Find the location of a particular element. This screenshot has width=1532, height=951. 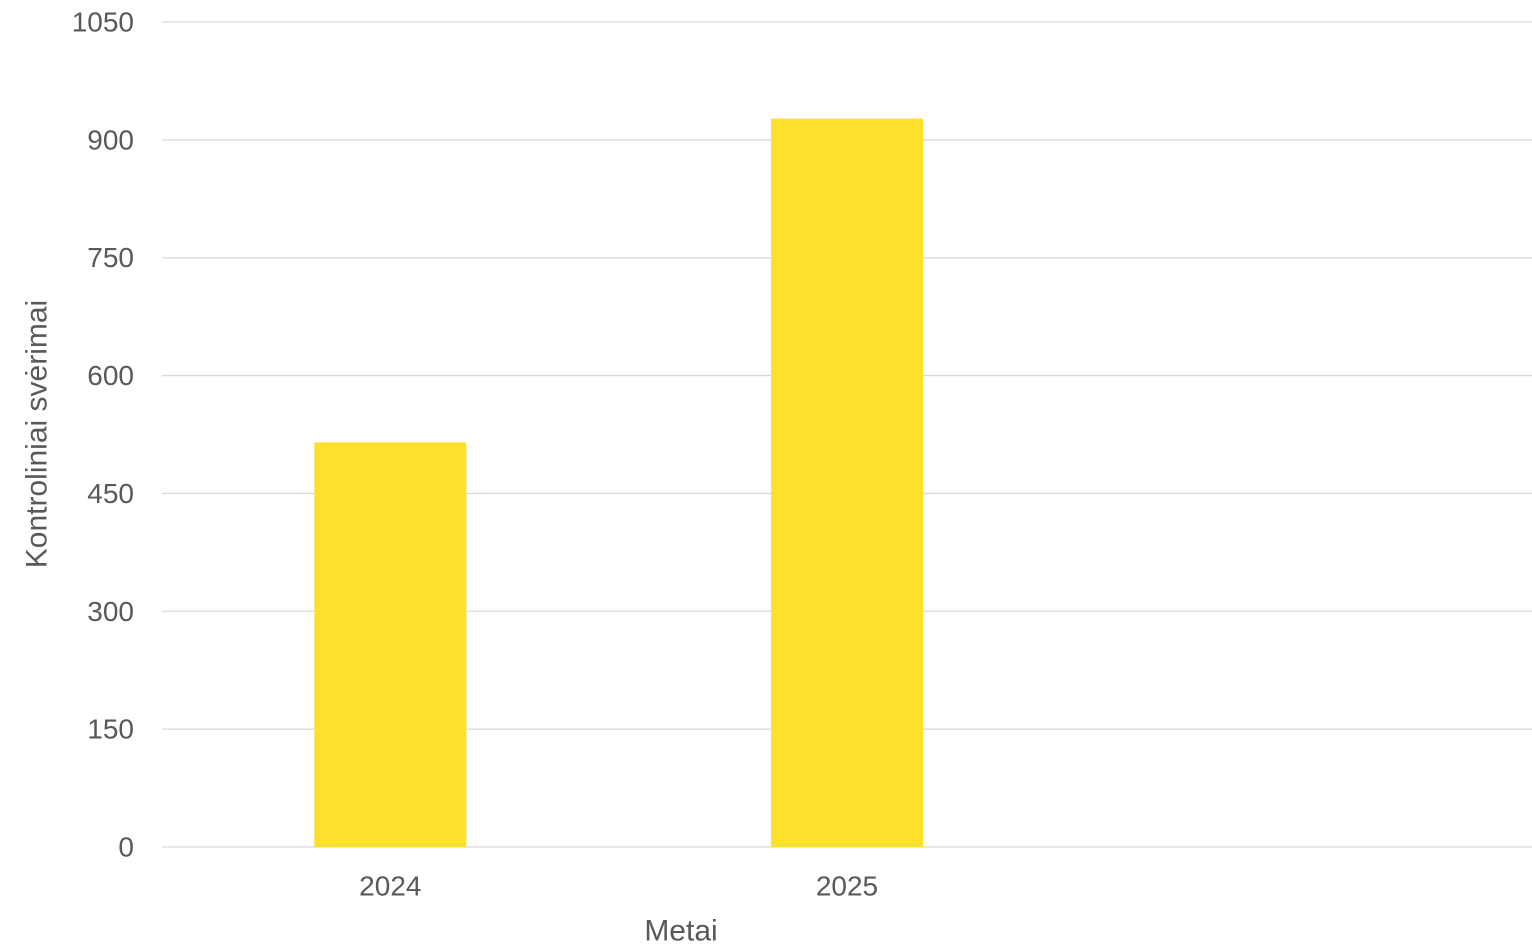

y-tick-label: 750 is located at coordinates (110, 257).